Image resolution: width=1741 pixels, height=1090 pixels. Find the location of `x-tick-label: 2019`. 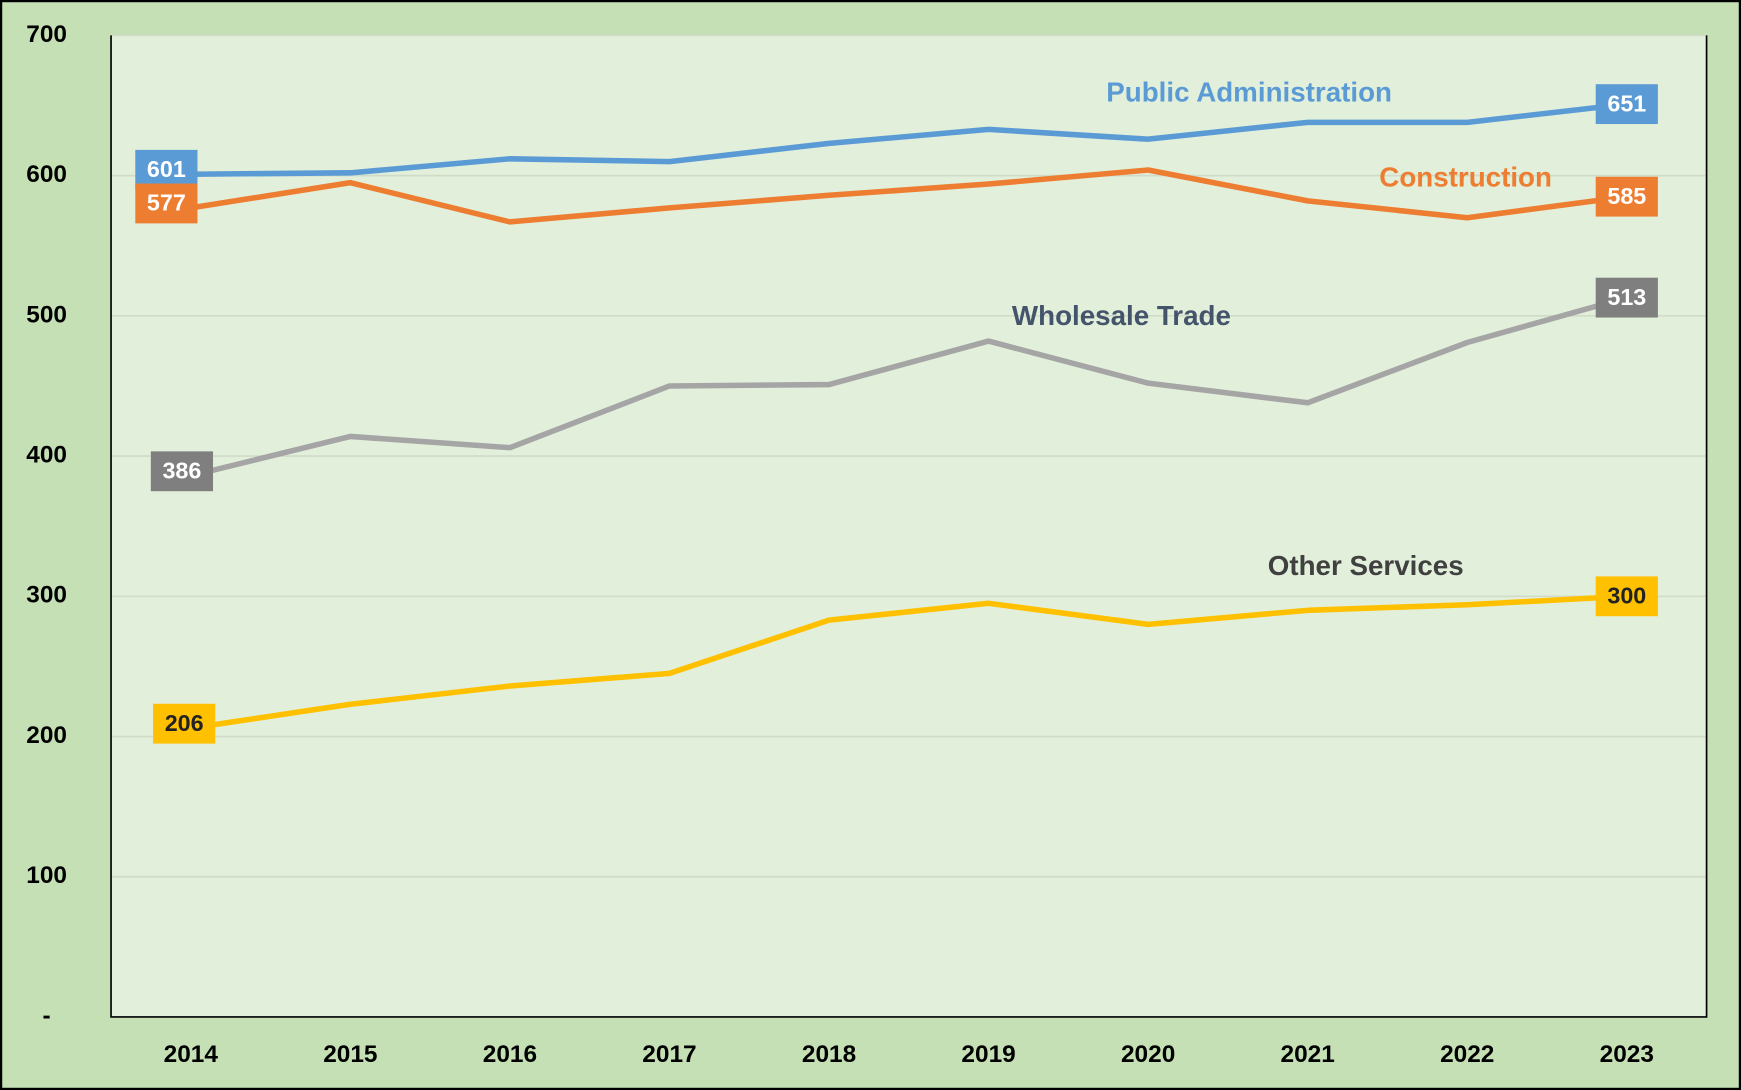

x-tick-label: 2019 is located at coordinates (988, 1054).